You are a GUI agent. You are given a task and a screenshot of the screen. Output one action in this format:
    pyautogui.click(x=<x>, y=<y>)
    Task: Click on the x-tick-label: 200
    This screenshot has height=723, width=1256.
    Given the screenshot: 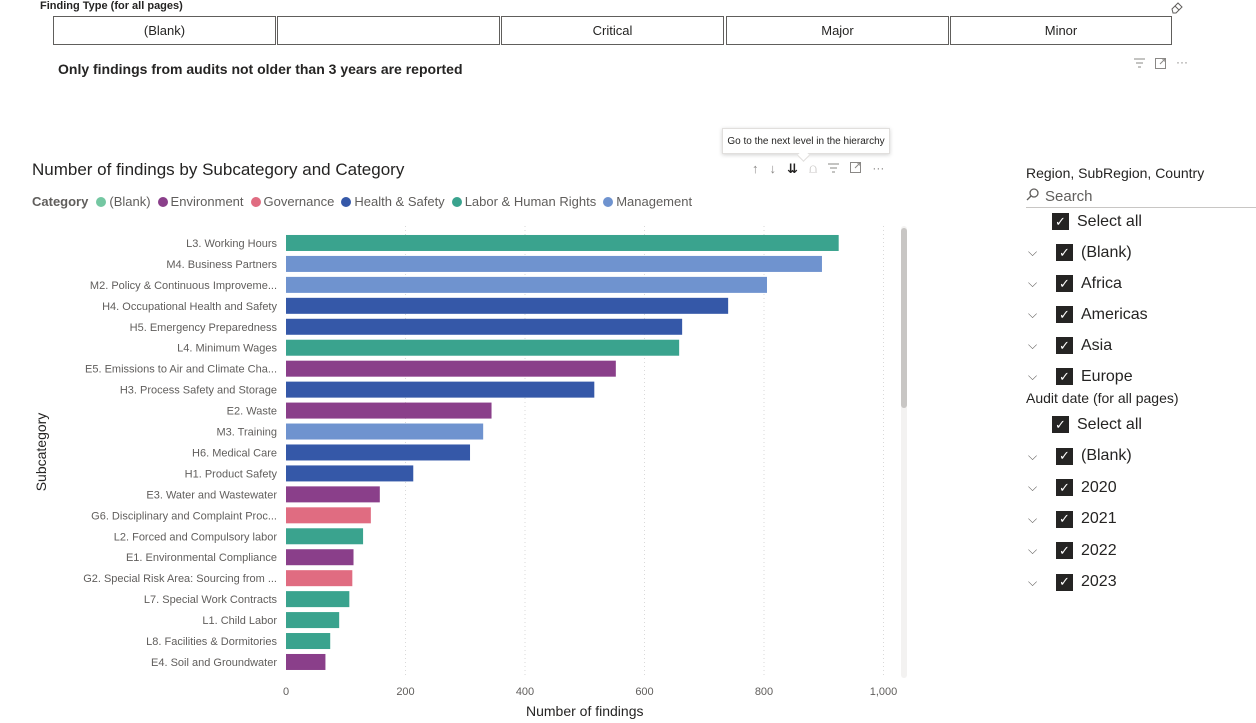 What is the action you would take?
    pyautogui.click(x=405, y=692)
    